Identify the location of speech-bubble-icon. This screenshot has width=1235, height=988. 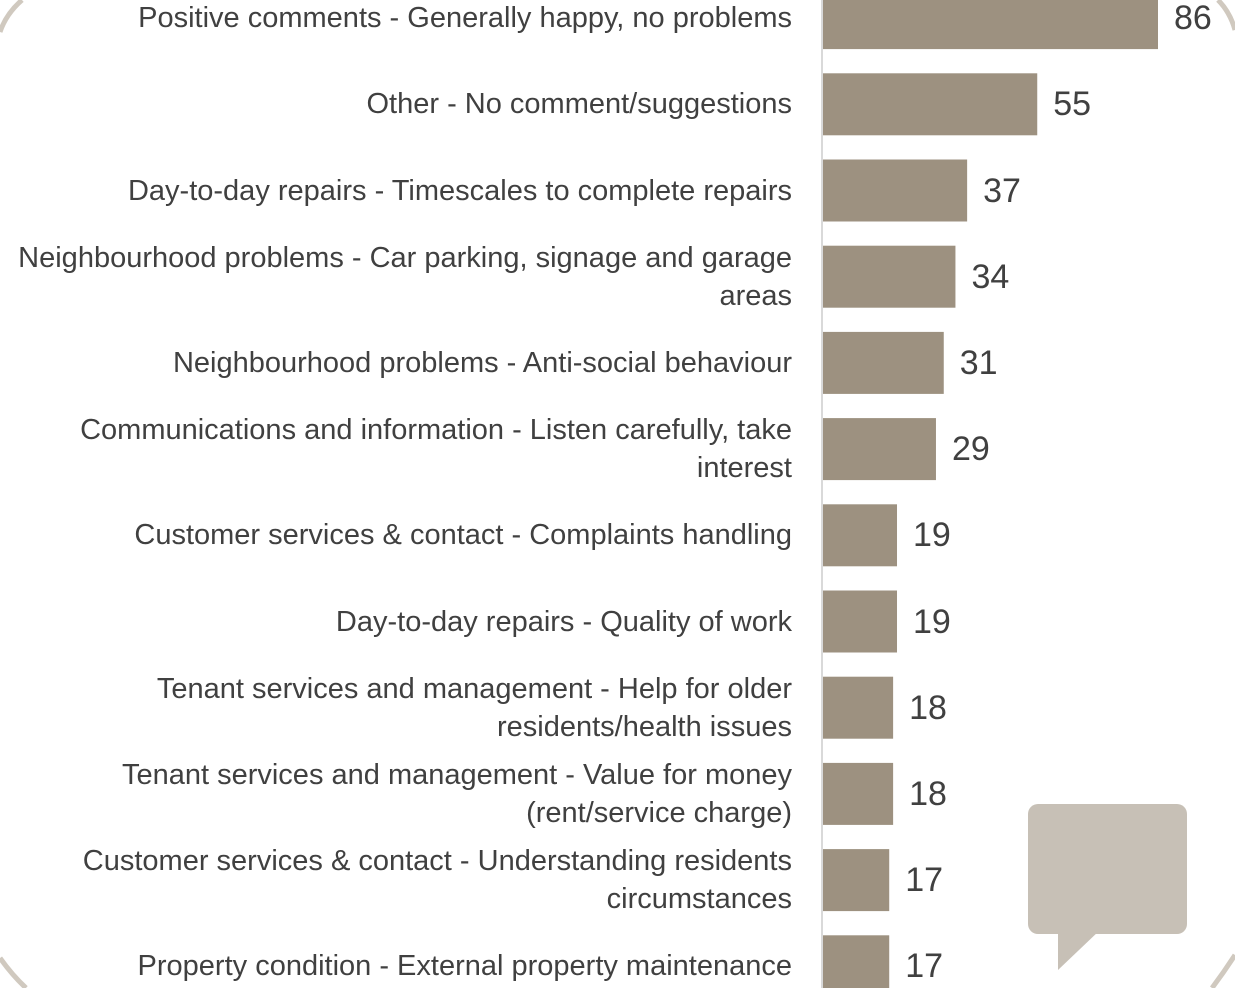
(1107, 887).